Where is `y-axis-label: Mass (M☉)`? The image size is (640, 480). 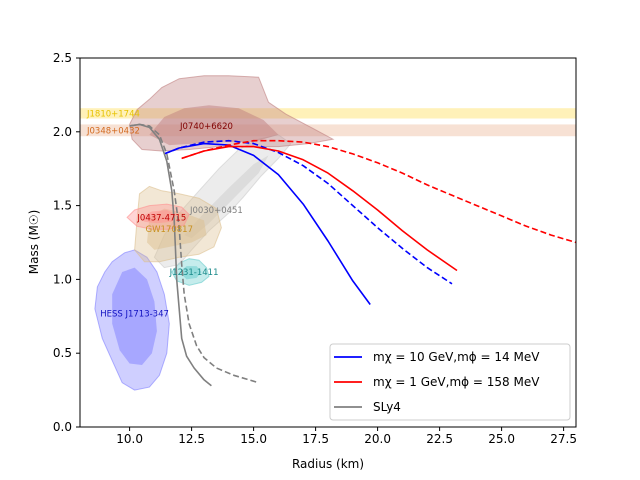 y-axis-label: Mass (M☉) is located at coordinates (34, 242).